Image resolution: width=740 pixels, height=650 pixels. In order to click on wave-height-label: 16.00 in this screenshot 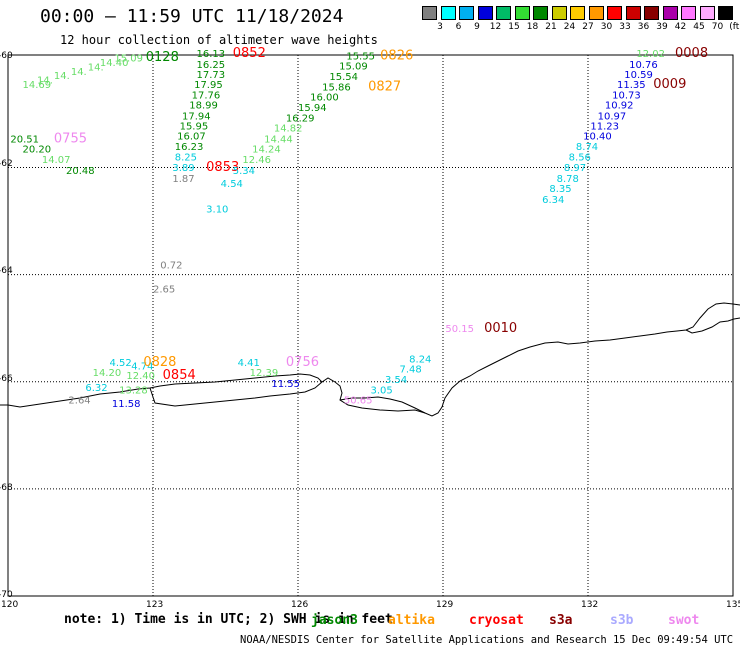, I will do `click(324, 98)`.